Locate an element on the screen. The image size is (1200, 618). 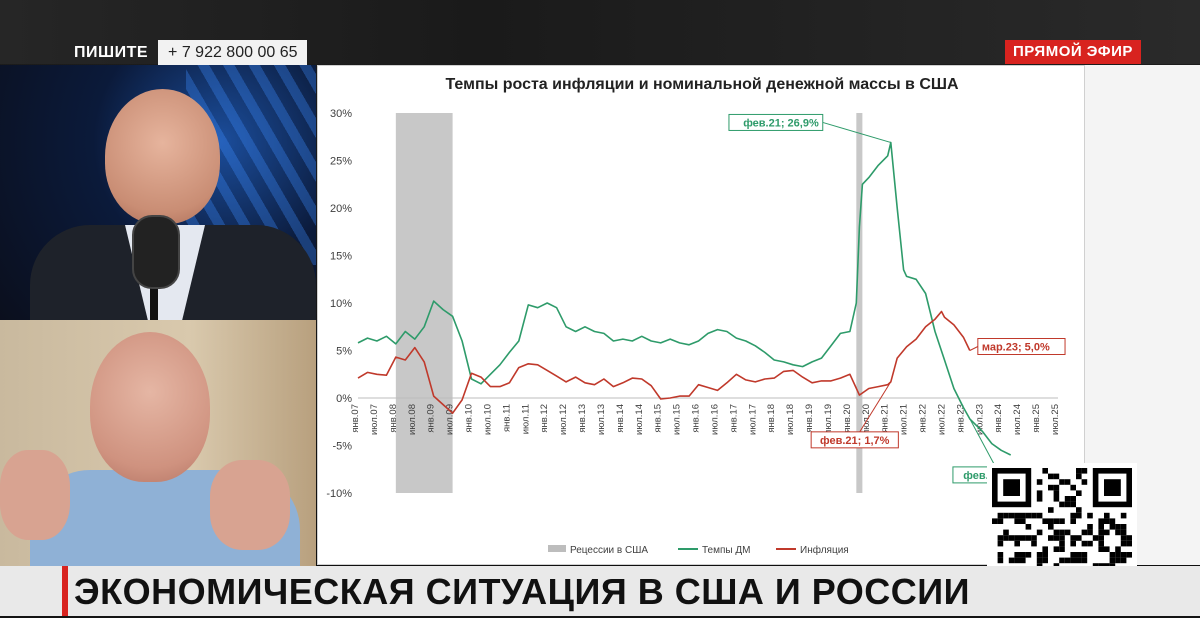
x-tick-label: июл.19 is located at coordinates (828, 419).